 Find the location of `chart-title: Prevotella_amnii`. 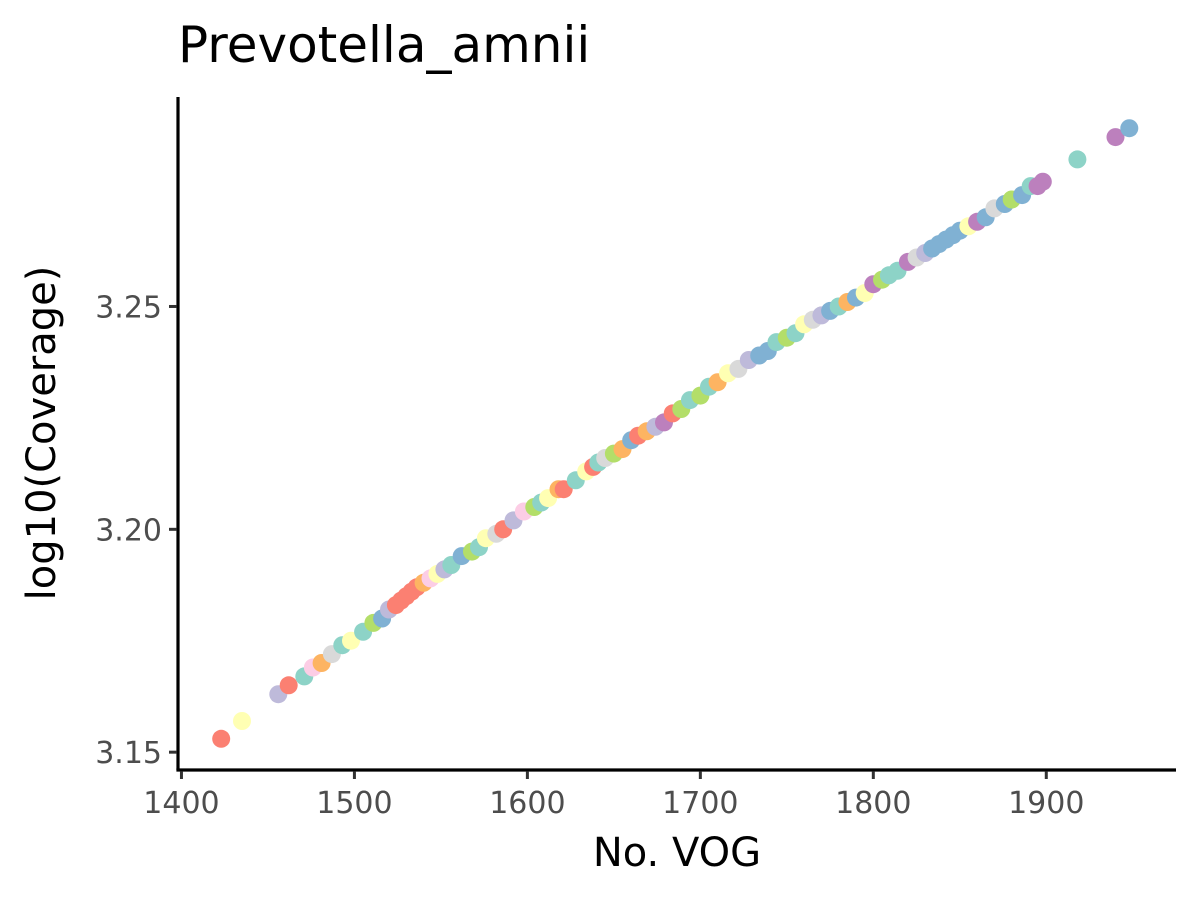

chart-title: Prevotella_amnii is located at coordinates (384, 45).